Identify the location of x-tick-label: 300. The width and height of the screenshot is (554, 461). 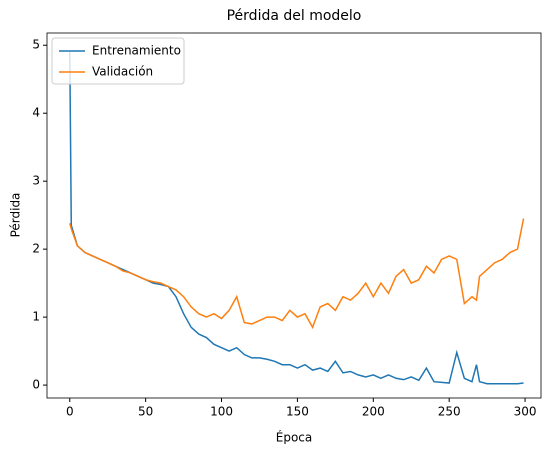
(525, 412).